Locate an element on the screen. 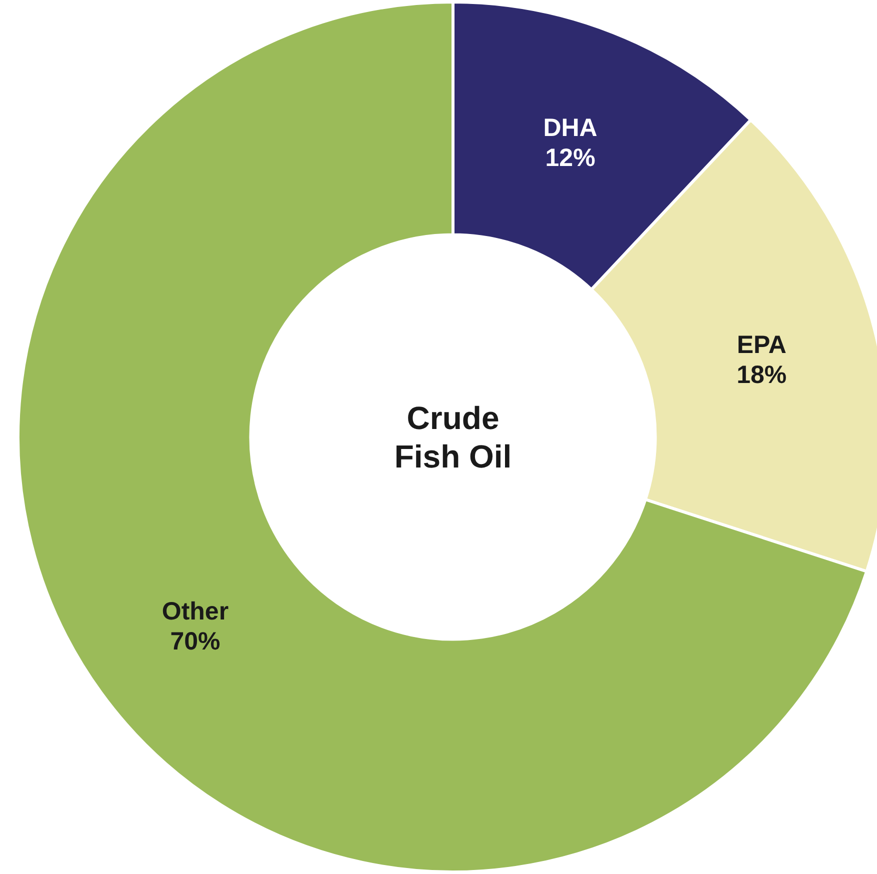  slice-label: EPA is located at coordinates (761, 344).